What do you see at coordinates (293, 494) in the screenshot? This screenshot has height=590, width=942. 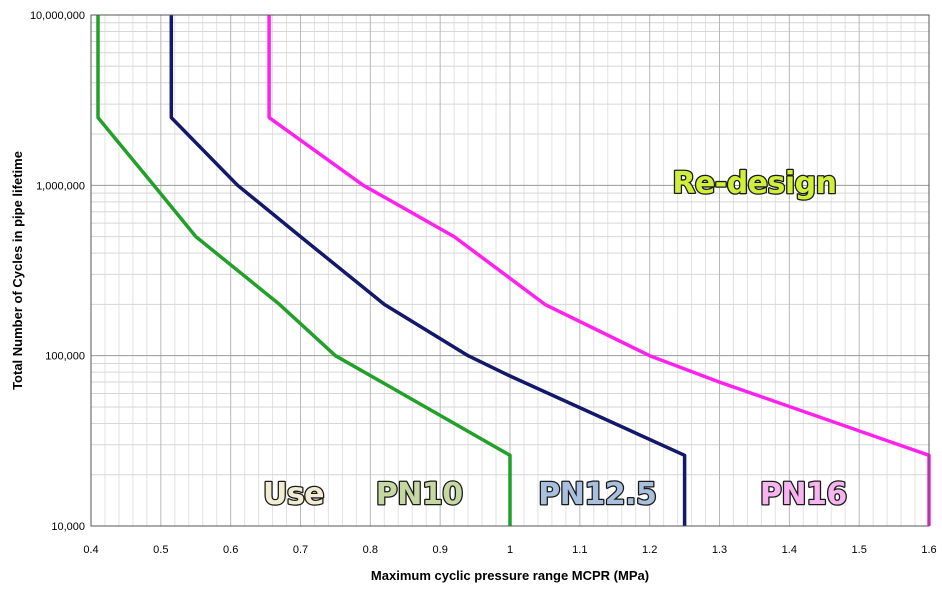 I see `annotation-use: Use` at bounding box center [293, 494].